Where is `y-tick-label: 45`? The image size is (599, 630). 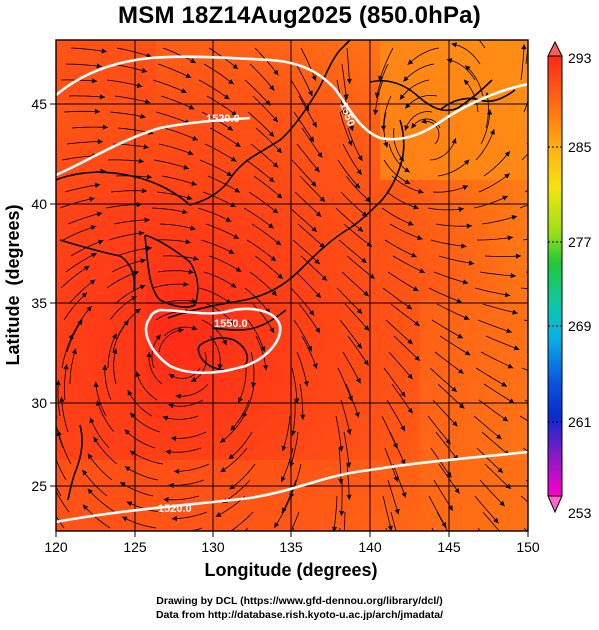
y-tick-label: 45 is located at coordinates (39, 104).